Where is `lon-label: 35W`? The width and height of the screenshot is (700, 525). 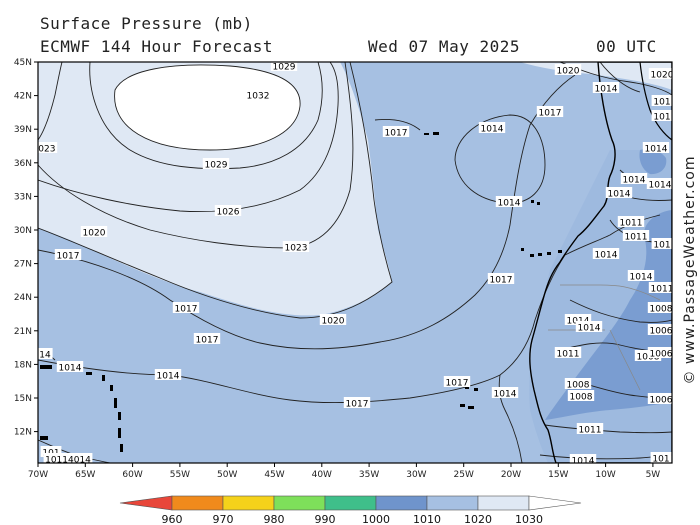
lon-label: 35W is located at coordinates (369, 475).